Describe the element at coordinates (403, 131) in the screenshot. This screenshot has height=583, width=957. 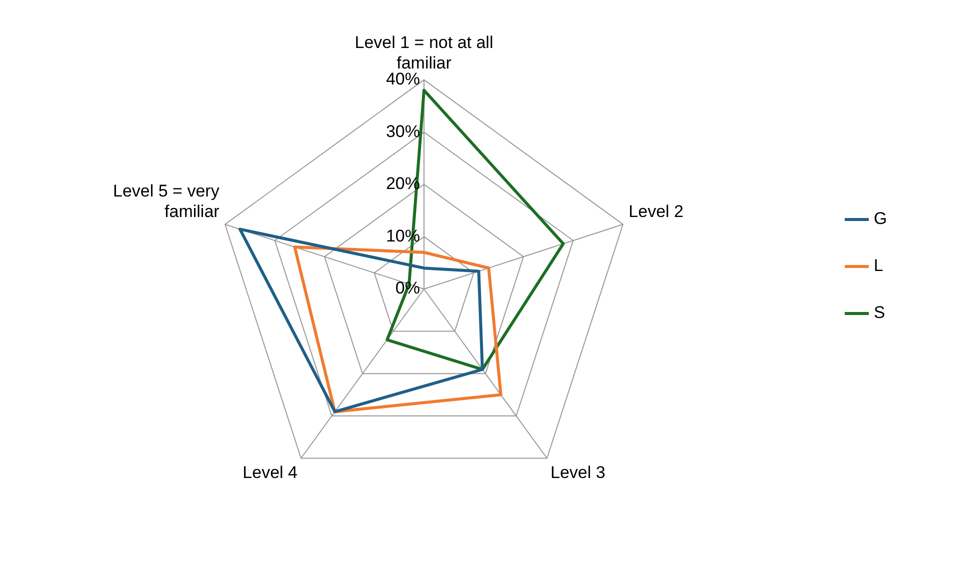
I see `y-tick-label: 30%` at that location.